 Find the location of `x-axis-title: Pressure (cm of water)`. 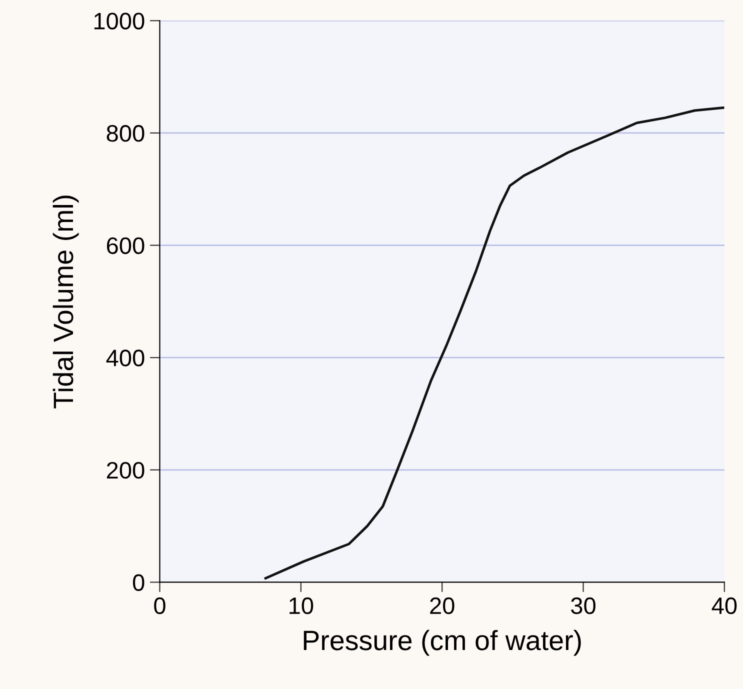

x-axis-title: Pressure (cm of water) is located at coordinates (442, 643).